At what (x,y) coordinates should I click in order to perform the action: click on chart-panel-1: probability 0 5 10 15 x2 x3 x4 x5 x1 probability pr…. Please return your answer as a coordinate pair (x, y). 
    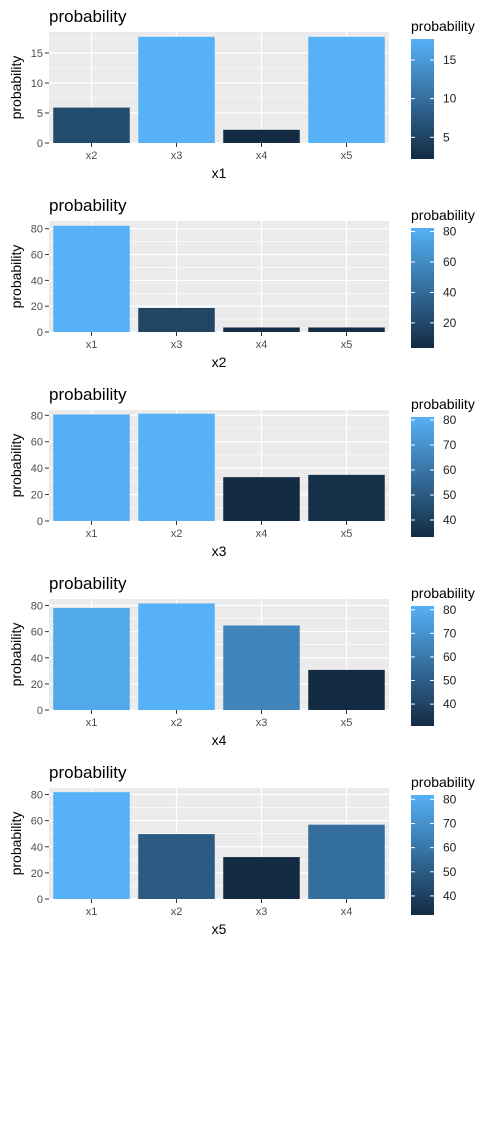
    Looking at the image, I should click on (241, 94).